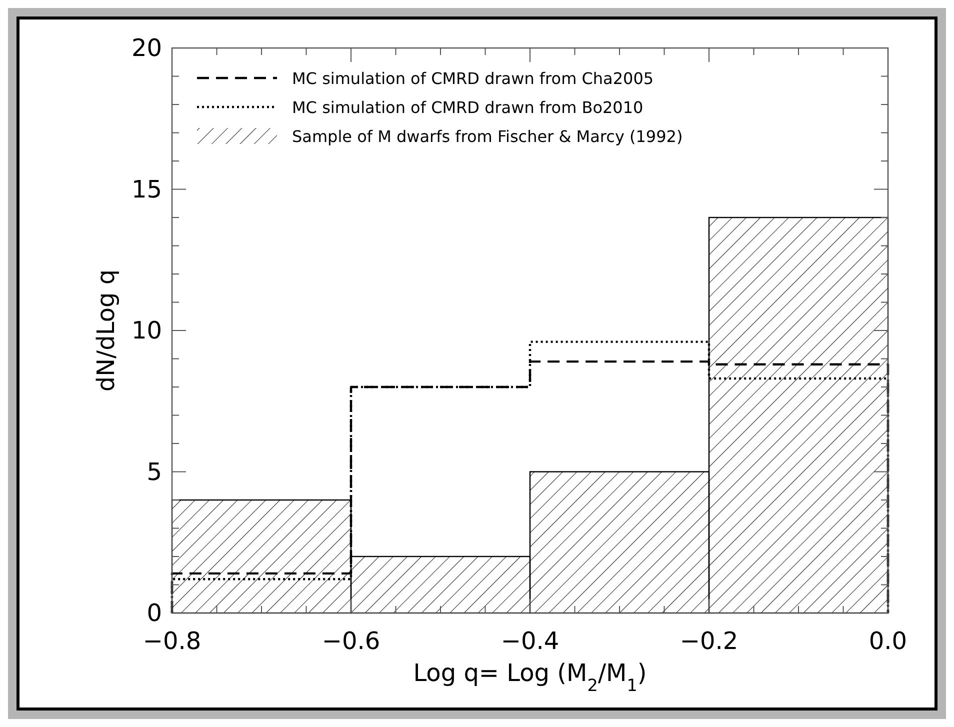 The image size is (954, 727). What do you see at coordinates (351, 641) in the screenshot?
I see `x-tick-label: −0.6` at bounding box center [351, 641].